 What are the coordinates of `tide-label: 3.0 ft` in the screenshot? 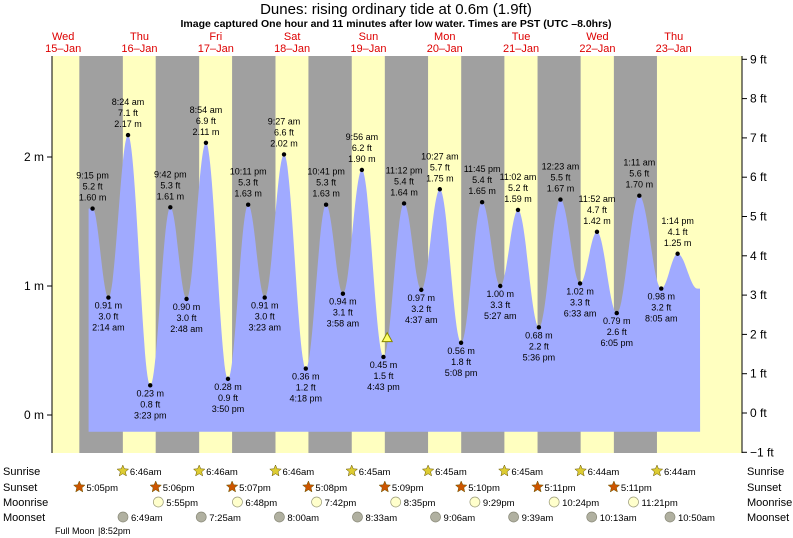 It's located at (187, 318).